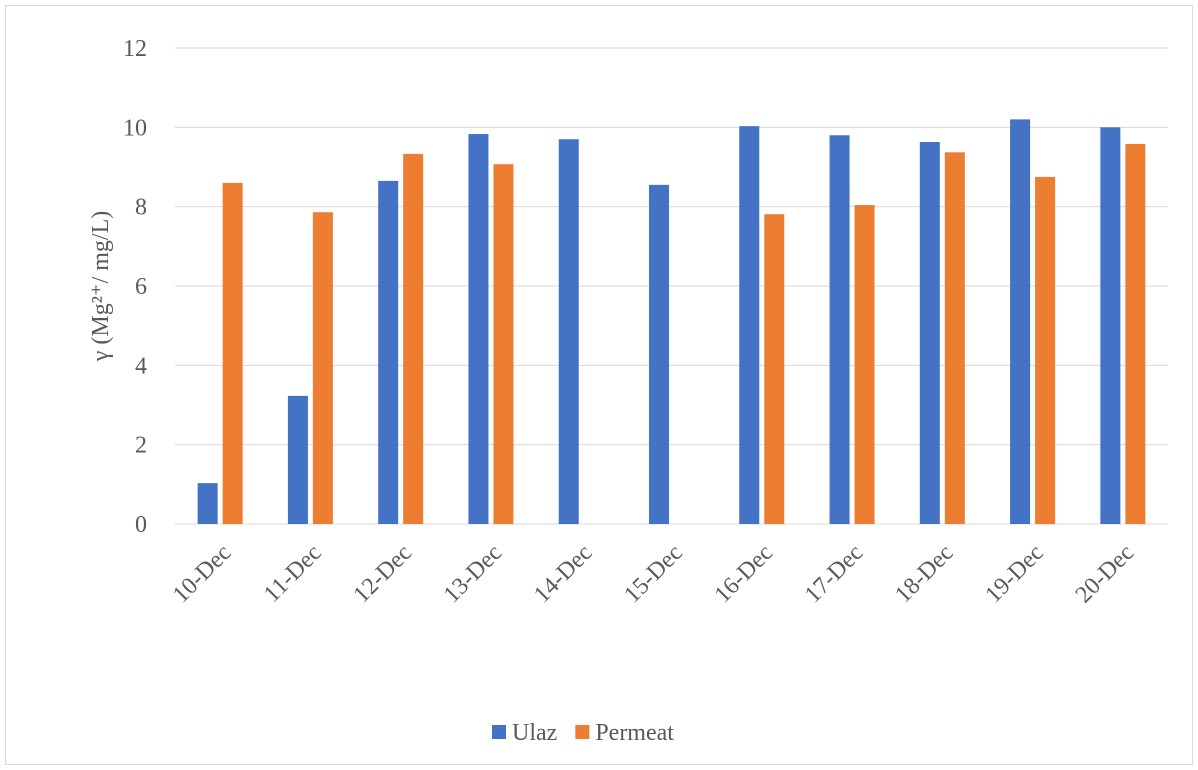 Image resolution: width=1198 pixels, height=770 pixels. I want to click on legend-label: Permeat, so click(634, 733).